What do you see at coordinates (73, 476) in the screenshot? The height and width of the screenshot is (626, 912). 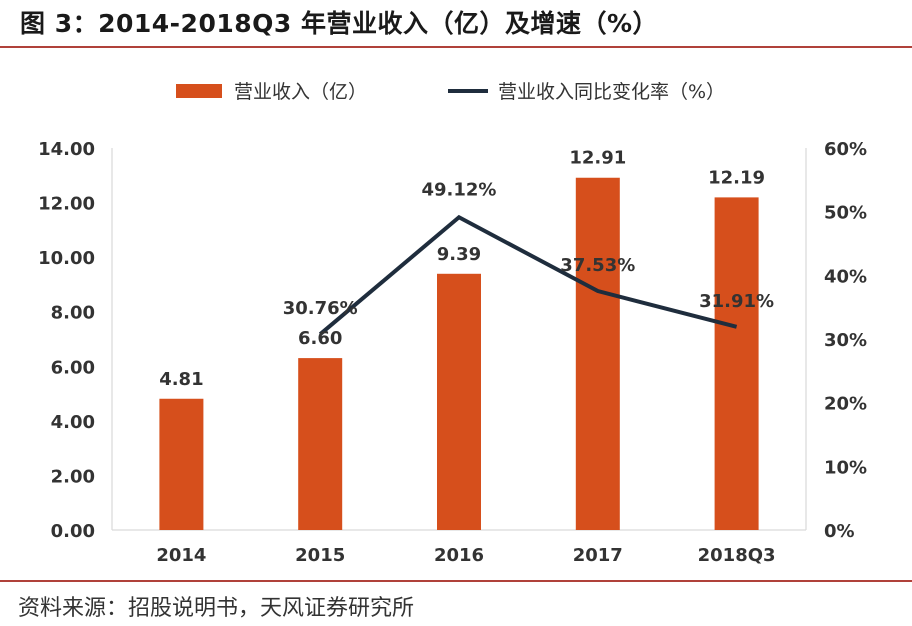 I see `y-left-tick-label: 2.00` at bounding box center [73, 476].